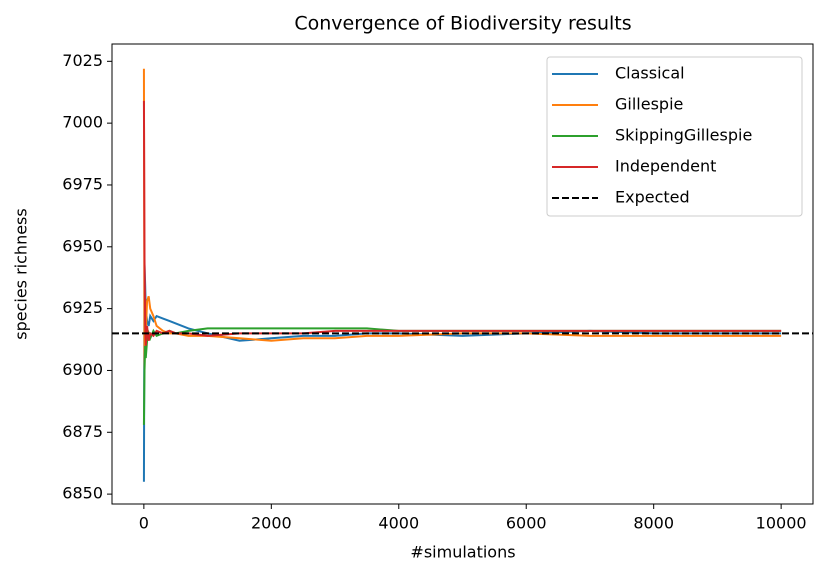 The image size is (830, 582). I want to click on x-tick-label: 2000, so click(271, 523).